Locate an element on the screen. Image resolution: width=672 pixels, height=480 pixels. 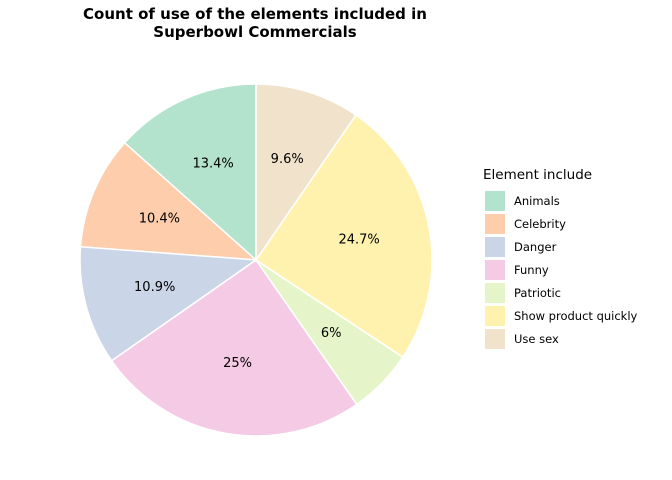
legend-item: Funny is located at coordinates (560, 269).